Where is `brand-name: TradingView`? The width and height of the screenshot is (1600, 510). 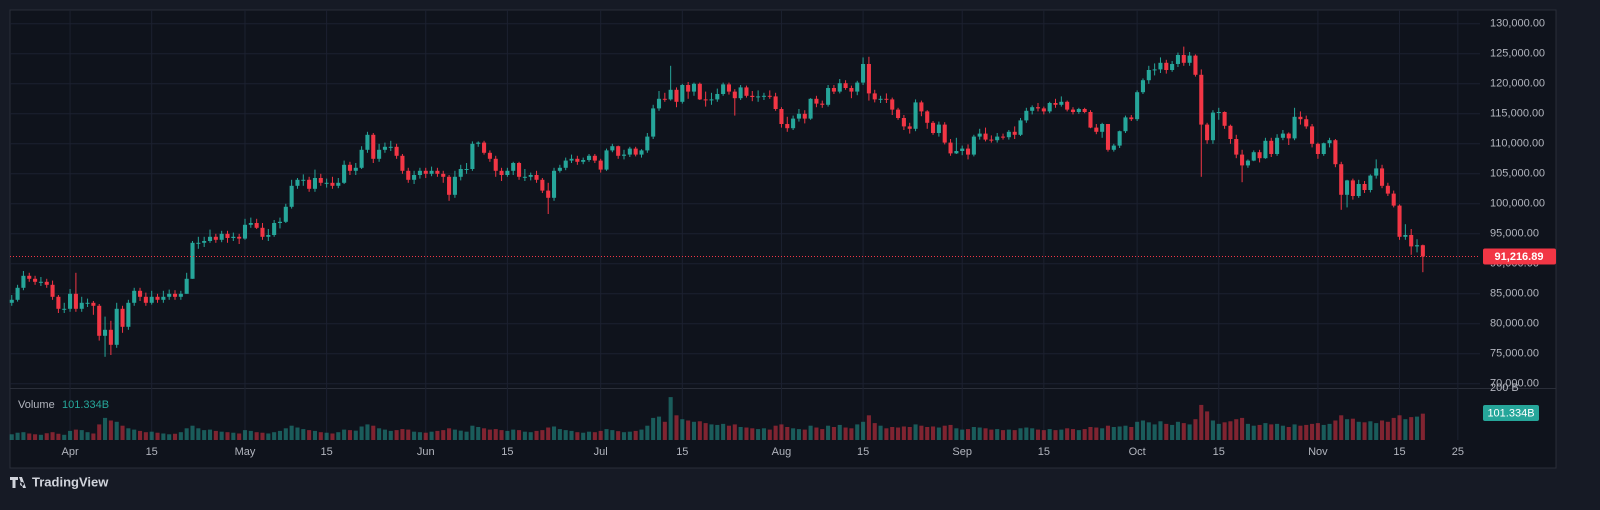 brand-name: TradingView is located at coordinates (70, 481).